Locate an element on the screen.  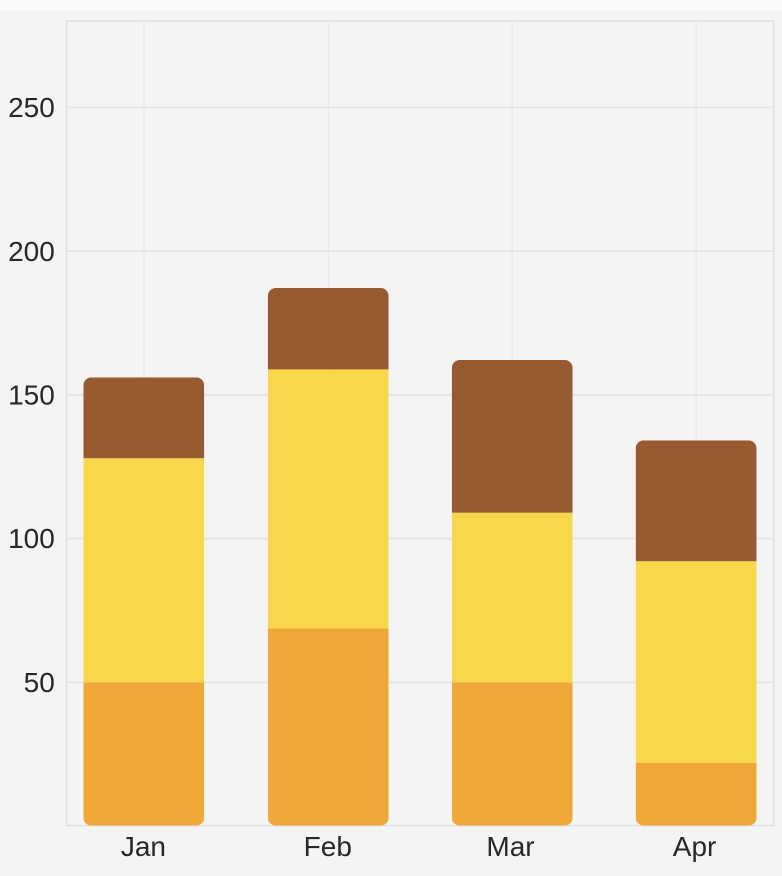
svg-text: Jan is located at coordinates (143, 846).